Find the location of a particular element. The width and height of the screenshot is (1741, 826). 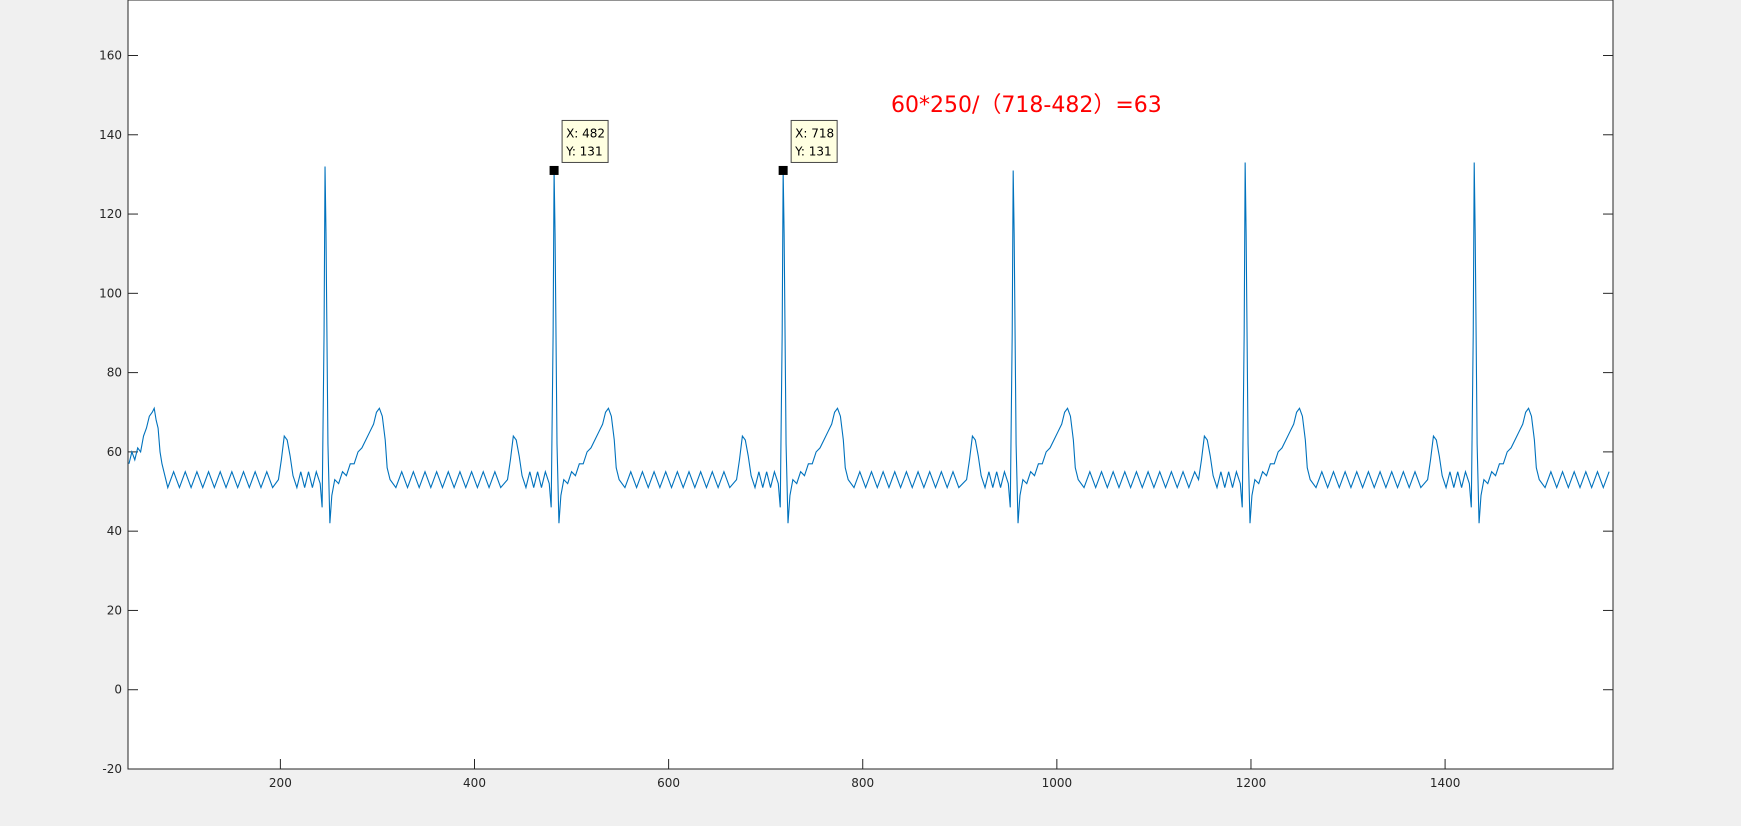

datatip-label: X: 718 is located at coordinates (814, 133).